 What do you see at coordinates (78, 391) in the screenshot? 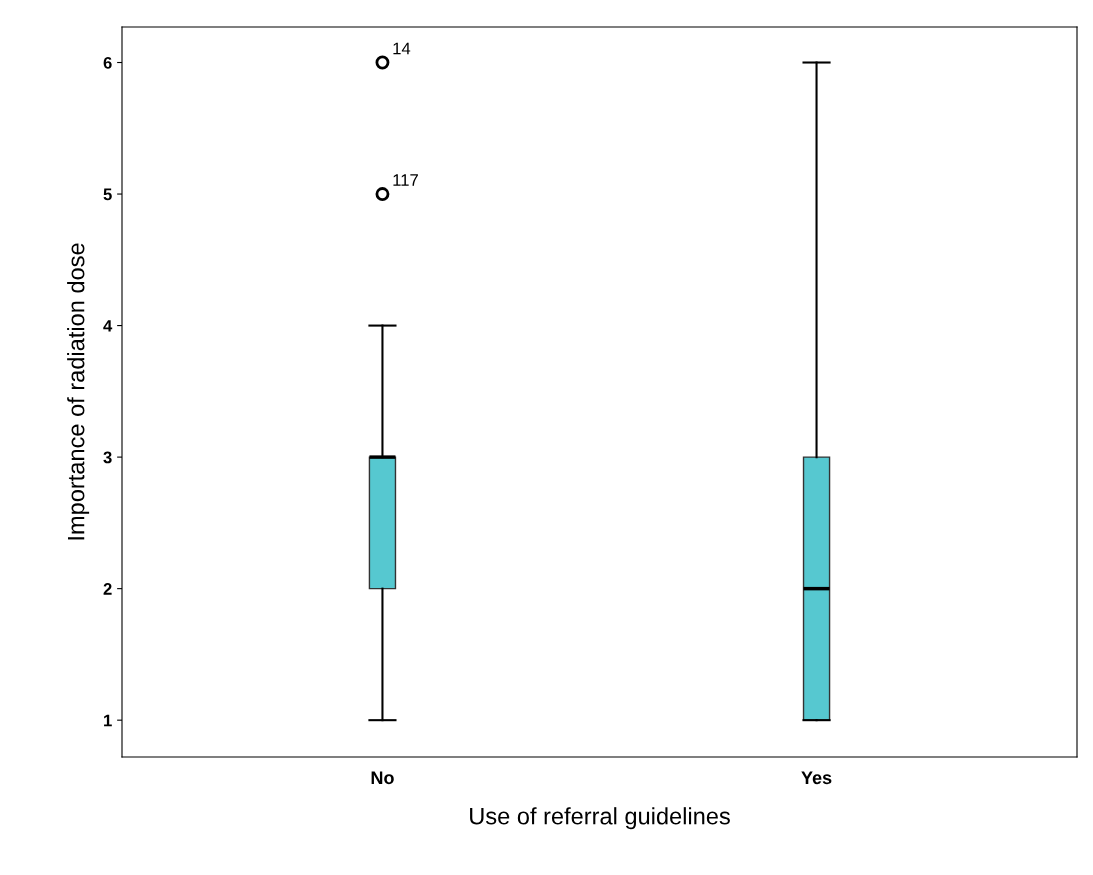
I see `y-axis-title: Importance of radiation dose` at bounding box center [78, 391].